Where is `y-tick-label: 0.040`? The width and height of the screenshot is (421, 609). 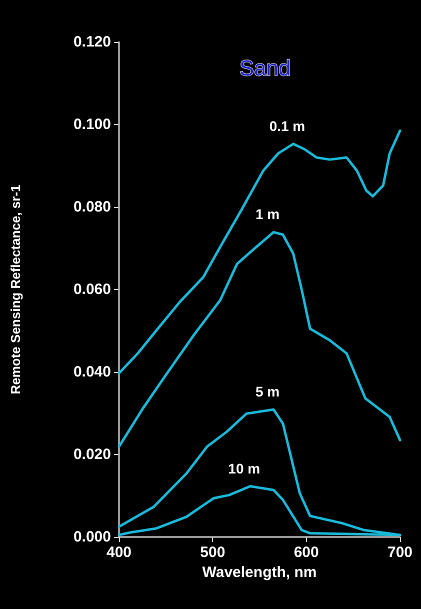 y-tick-label: 0.040 is located at coordinates (92, 372).